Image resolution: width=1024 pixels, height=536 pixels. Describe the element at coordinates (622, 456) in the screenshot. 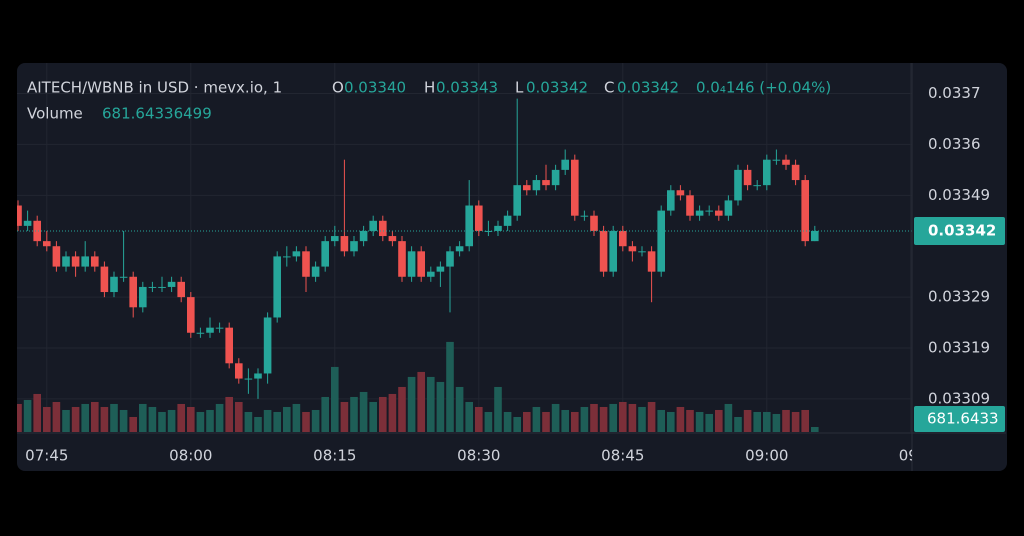

I see `x-tick-label: 08:45` at that location.